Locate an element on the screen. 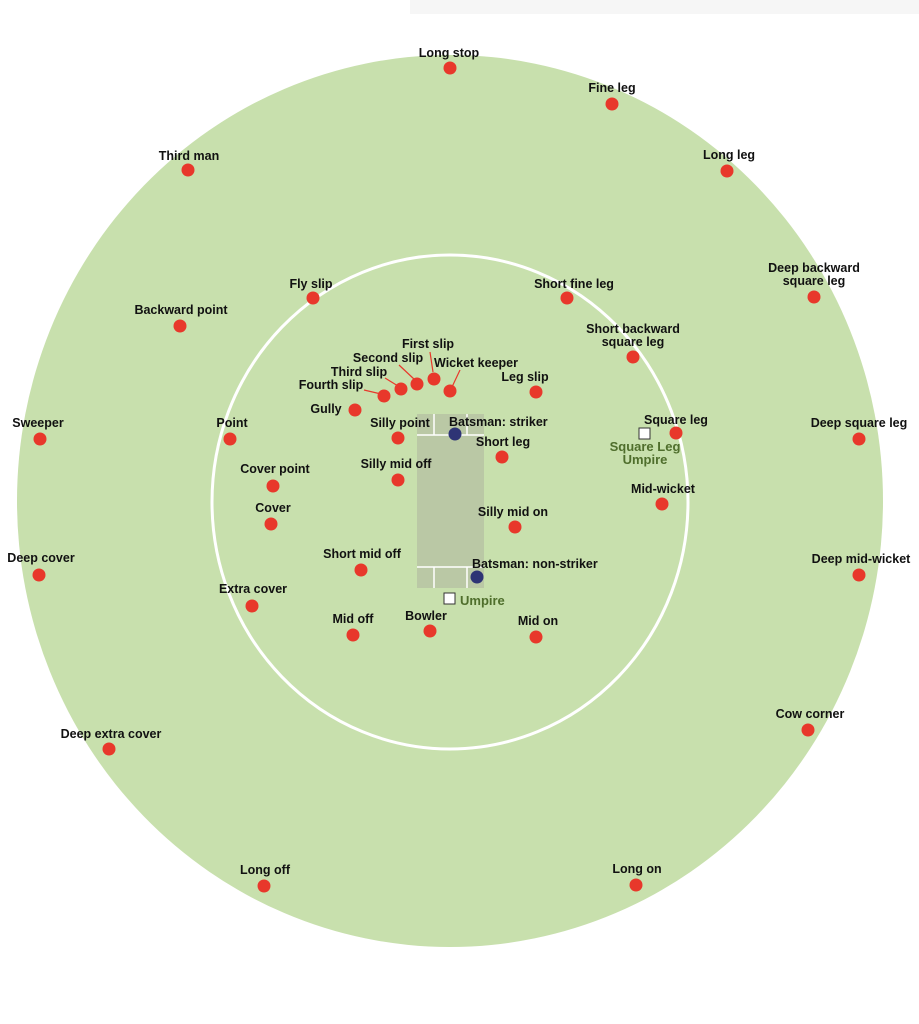 The width and height of the screenshot is (919, 1024). cover-point-label: Cover point is located at coordinates (275, 469).